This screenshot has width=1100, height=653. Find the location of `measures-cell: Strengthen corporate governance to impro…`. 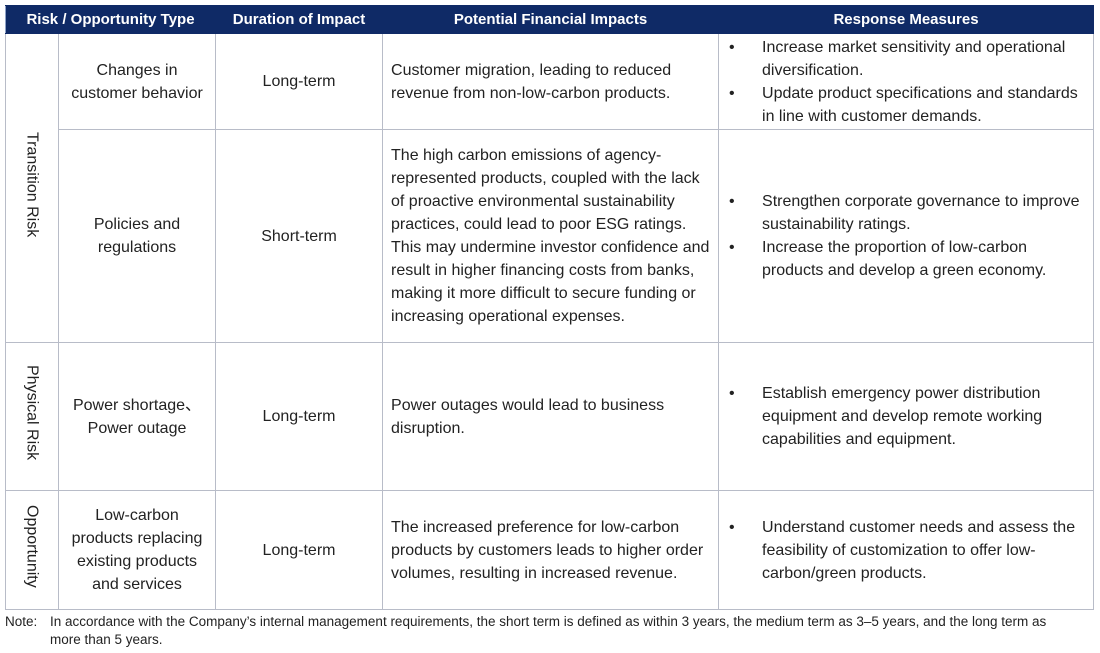

measures-cell: Strengthen corporate governance to impro… is located at coordinates (906, 236).